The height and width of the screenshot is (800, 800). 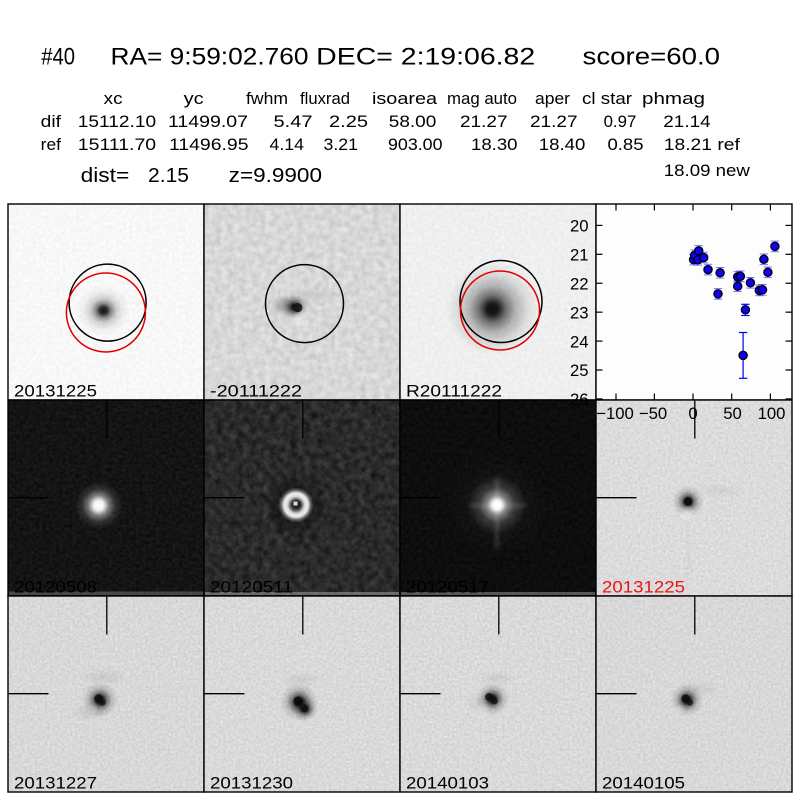 What do you see at coordinates (552, 98) in the screenshot?
I see `svg-text: aper` at bounding box center [552, 98].